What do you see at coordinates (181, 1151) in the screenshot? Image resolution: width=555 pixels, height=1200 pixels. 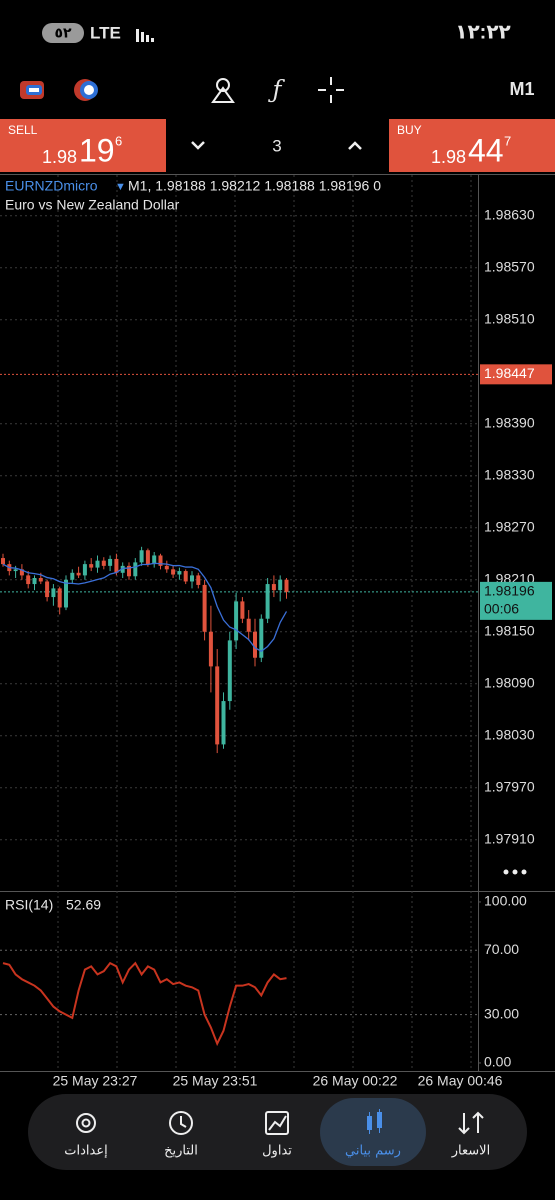 I see `nav-label: التاريخ` at bounding box center [181, 1151].